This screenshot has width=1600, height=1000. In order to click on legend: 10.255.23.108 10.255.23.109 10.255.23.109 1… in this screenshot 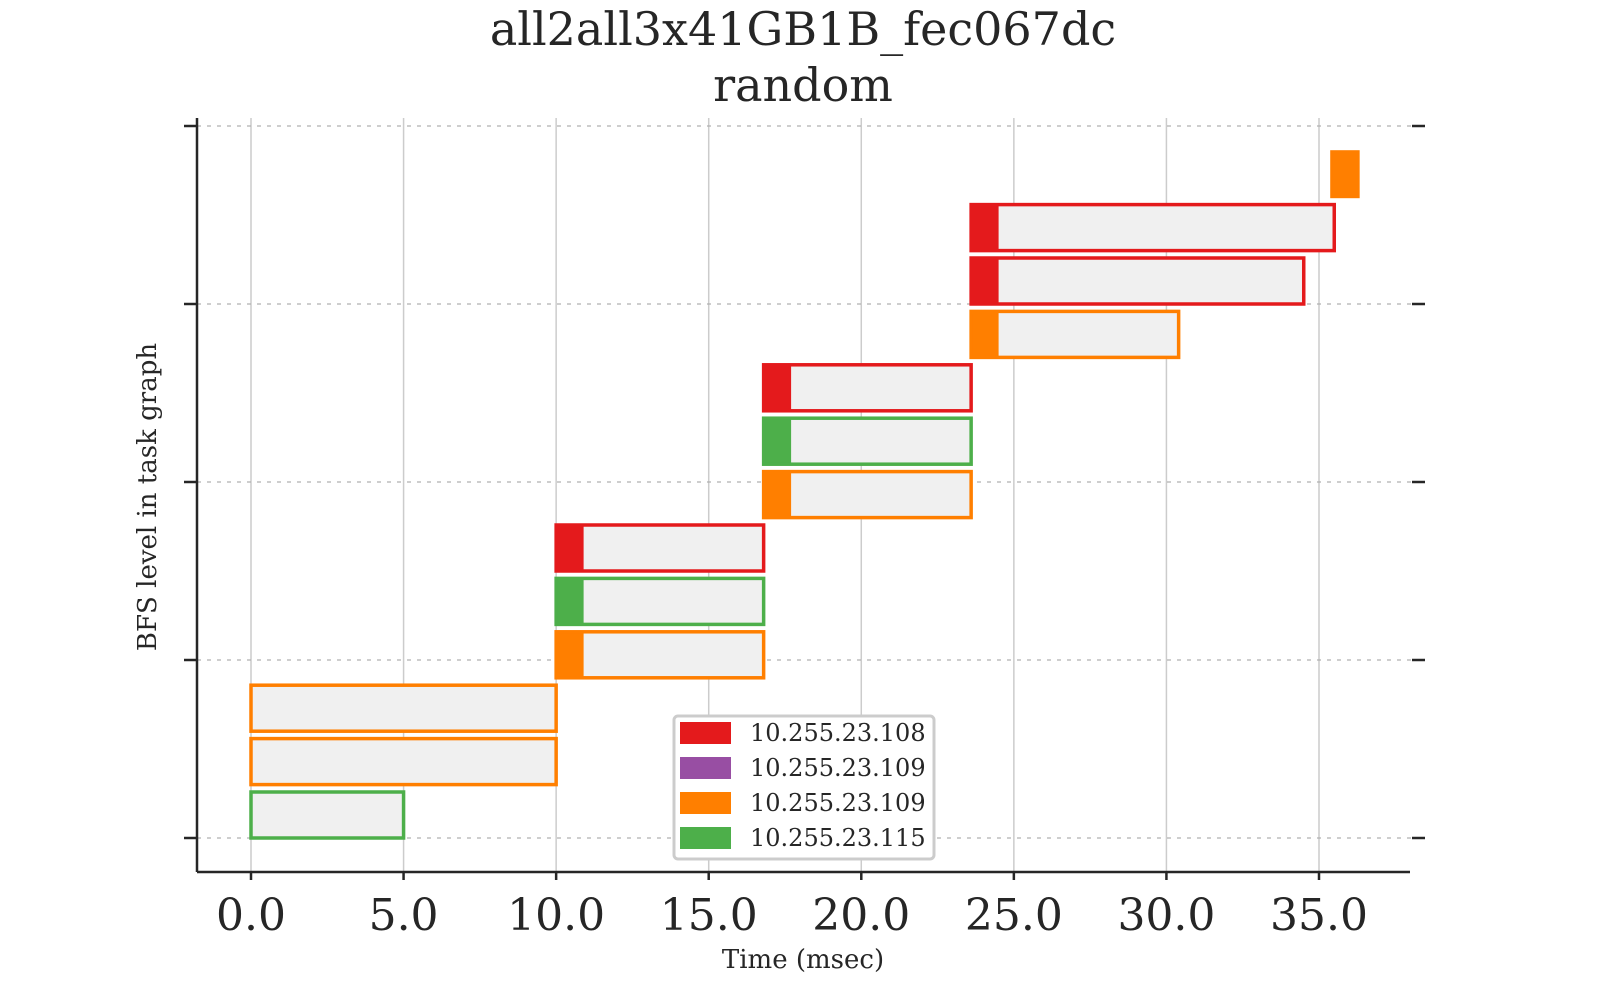, I will do `click(804, 787)`.